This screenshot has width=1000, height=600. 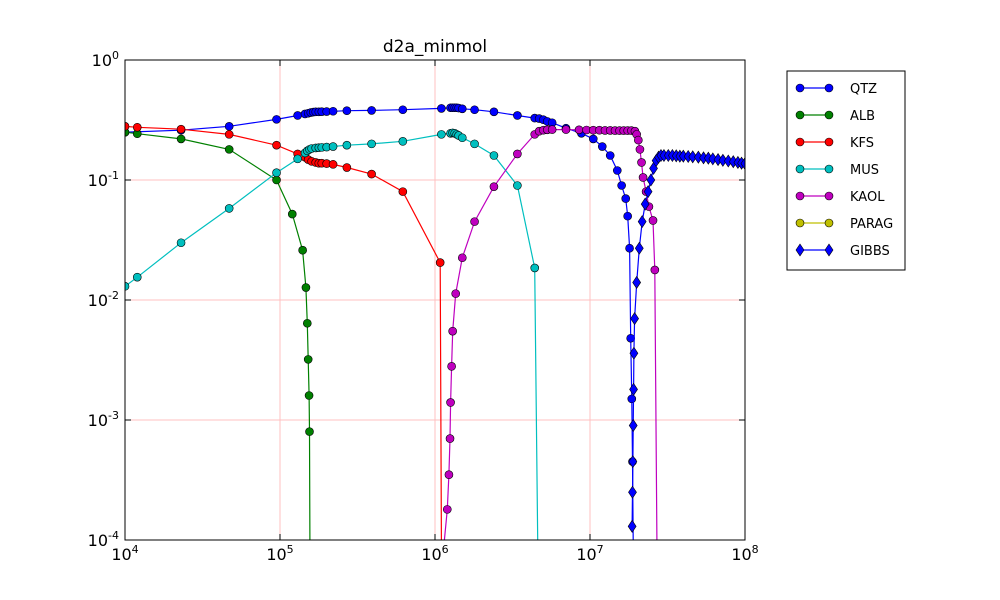 I want to click on x-tick-label-exponent: 6, so click(x=445, y=549).